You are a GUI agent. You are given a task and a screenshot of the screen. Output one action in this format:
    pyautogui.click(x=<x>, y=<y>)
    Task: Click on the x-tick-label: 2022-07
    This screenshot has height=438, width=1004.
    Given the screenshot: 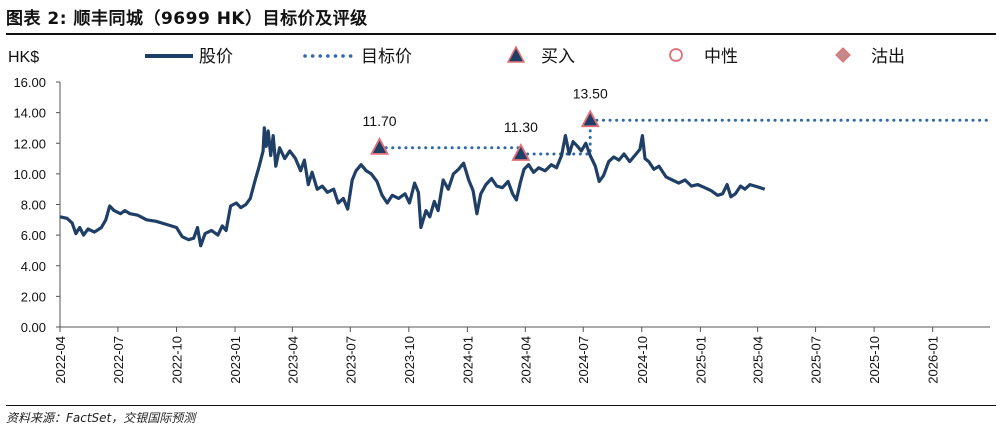 What is the action you would take?
    pyautogui.click(x=118, y=360)
    